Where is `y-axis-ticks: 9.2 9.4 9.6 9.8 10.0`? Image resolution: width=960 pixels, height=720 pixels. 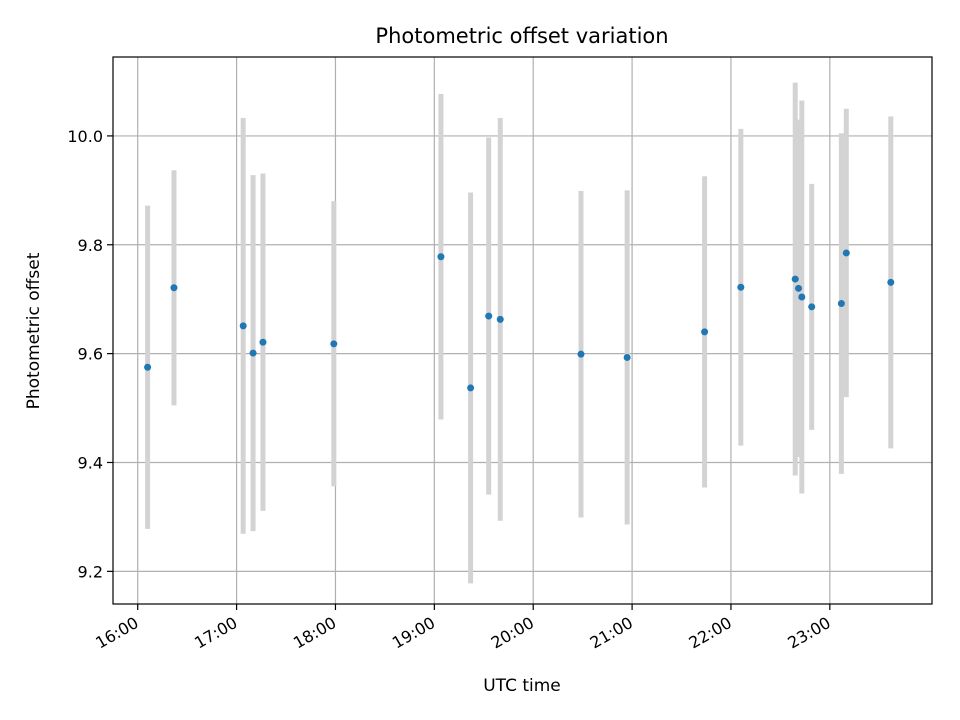
y-axis-ticks: 9.2 9.4 9.6 9.8 10.0 is located at coordinates (90, 354).